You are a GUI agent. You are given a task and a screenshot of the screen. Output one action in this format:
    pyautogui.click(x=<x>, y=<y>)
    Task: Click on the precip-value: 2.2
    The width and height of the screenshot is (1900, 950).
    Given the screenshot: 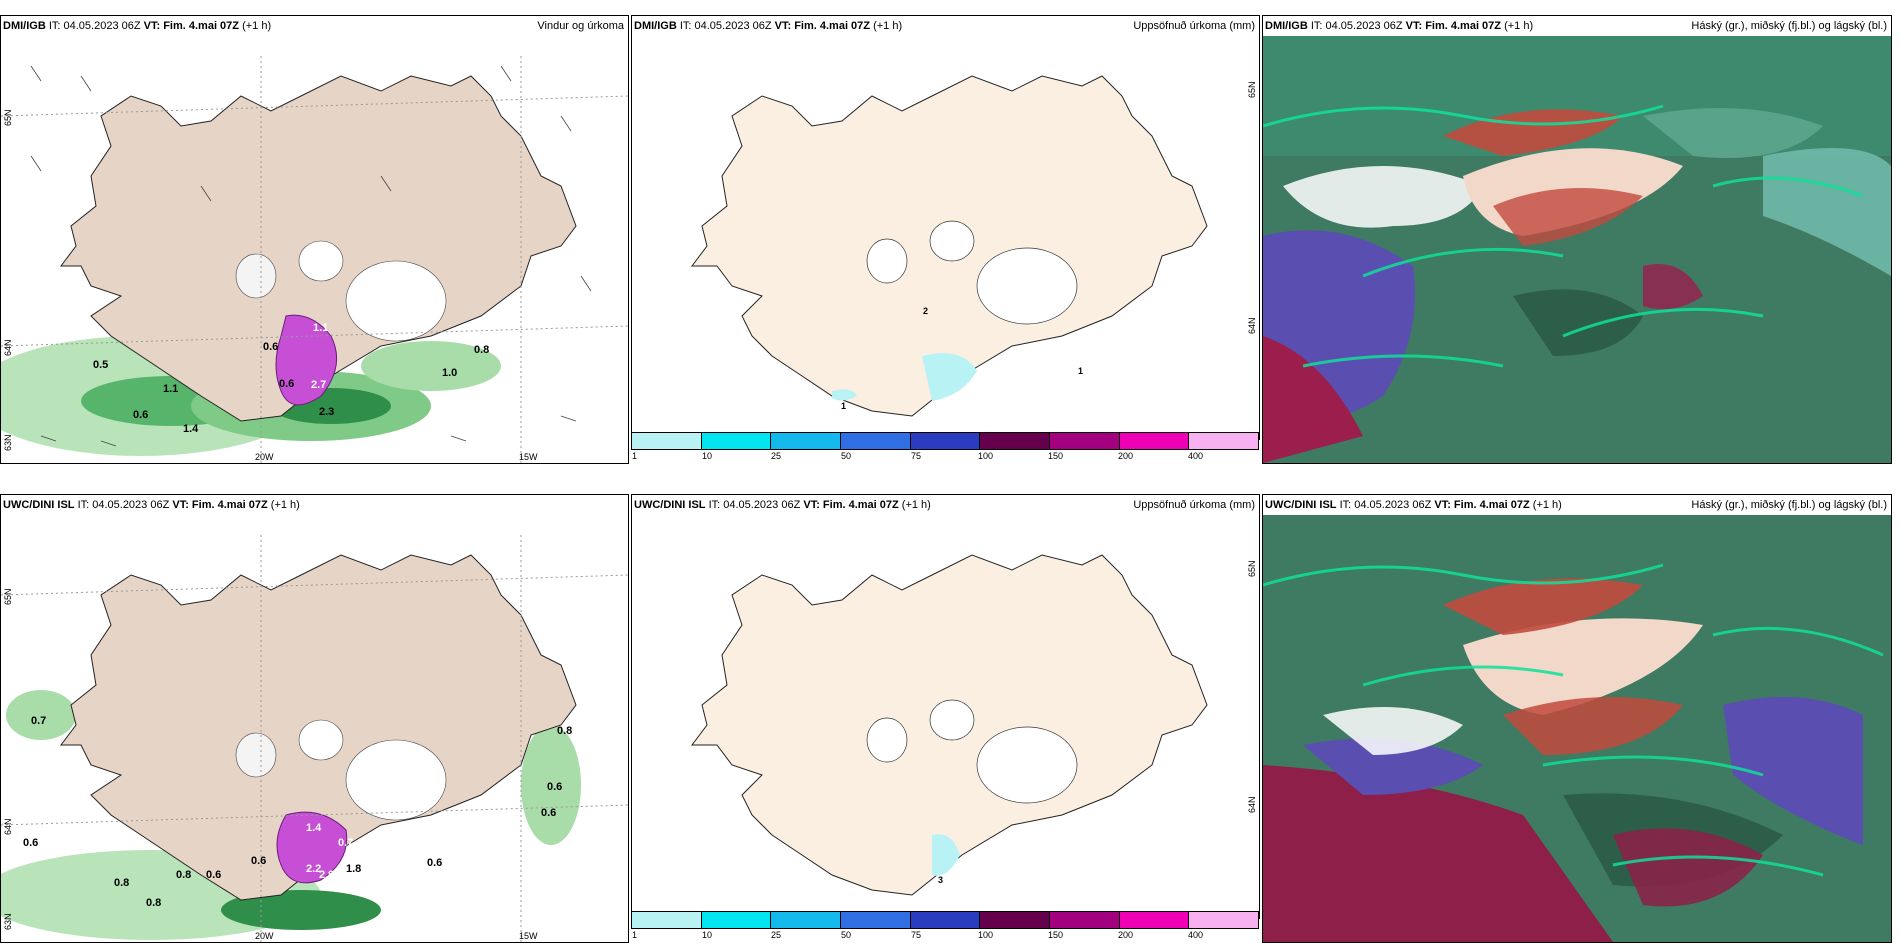 What is the action you would take?
    pyautogui.click(x=314, y=869)
    